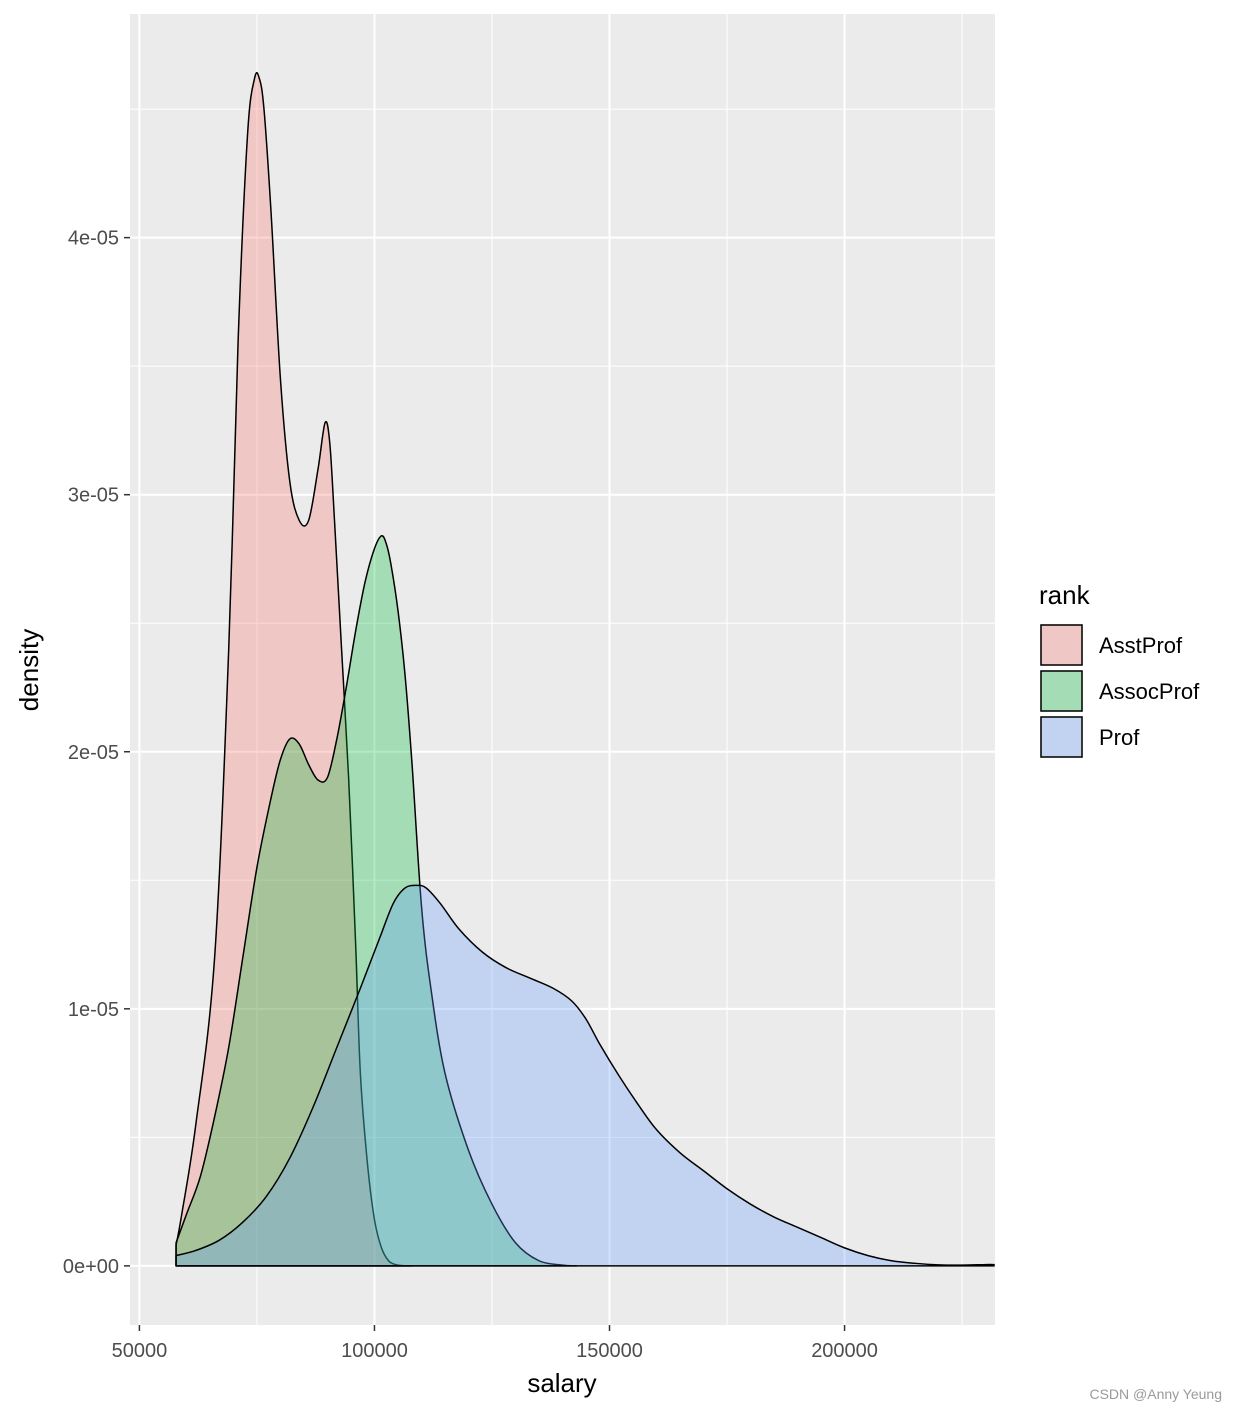 The image size is (1236, 1412). What do you see at coordinates (93, 239) in the screenshot?
I see `y-tick-label: 4e-05` at bounding box center [93, 239].